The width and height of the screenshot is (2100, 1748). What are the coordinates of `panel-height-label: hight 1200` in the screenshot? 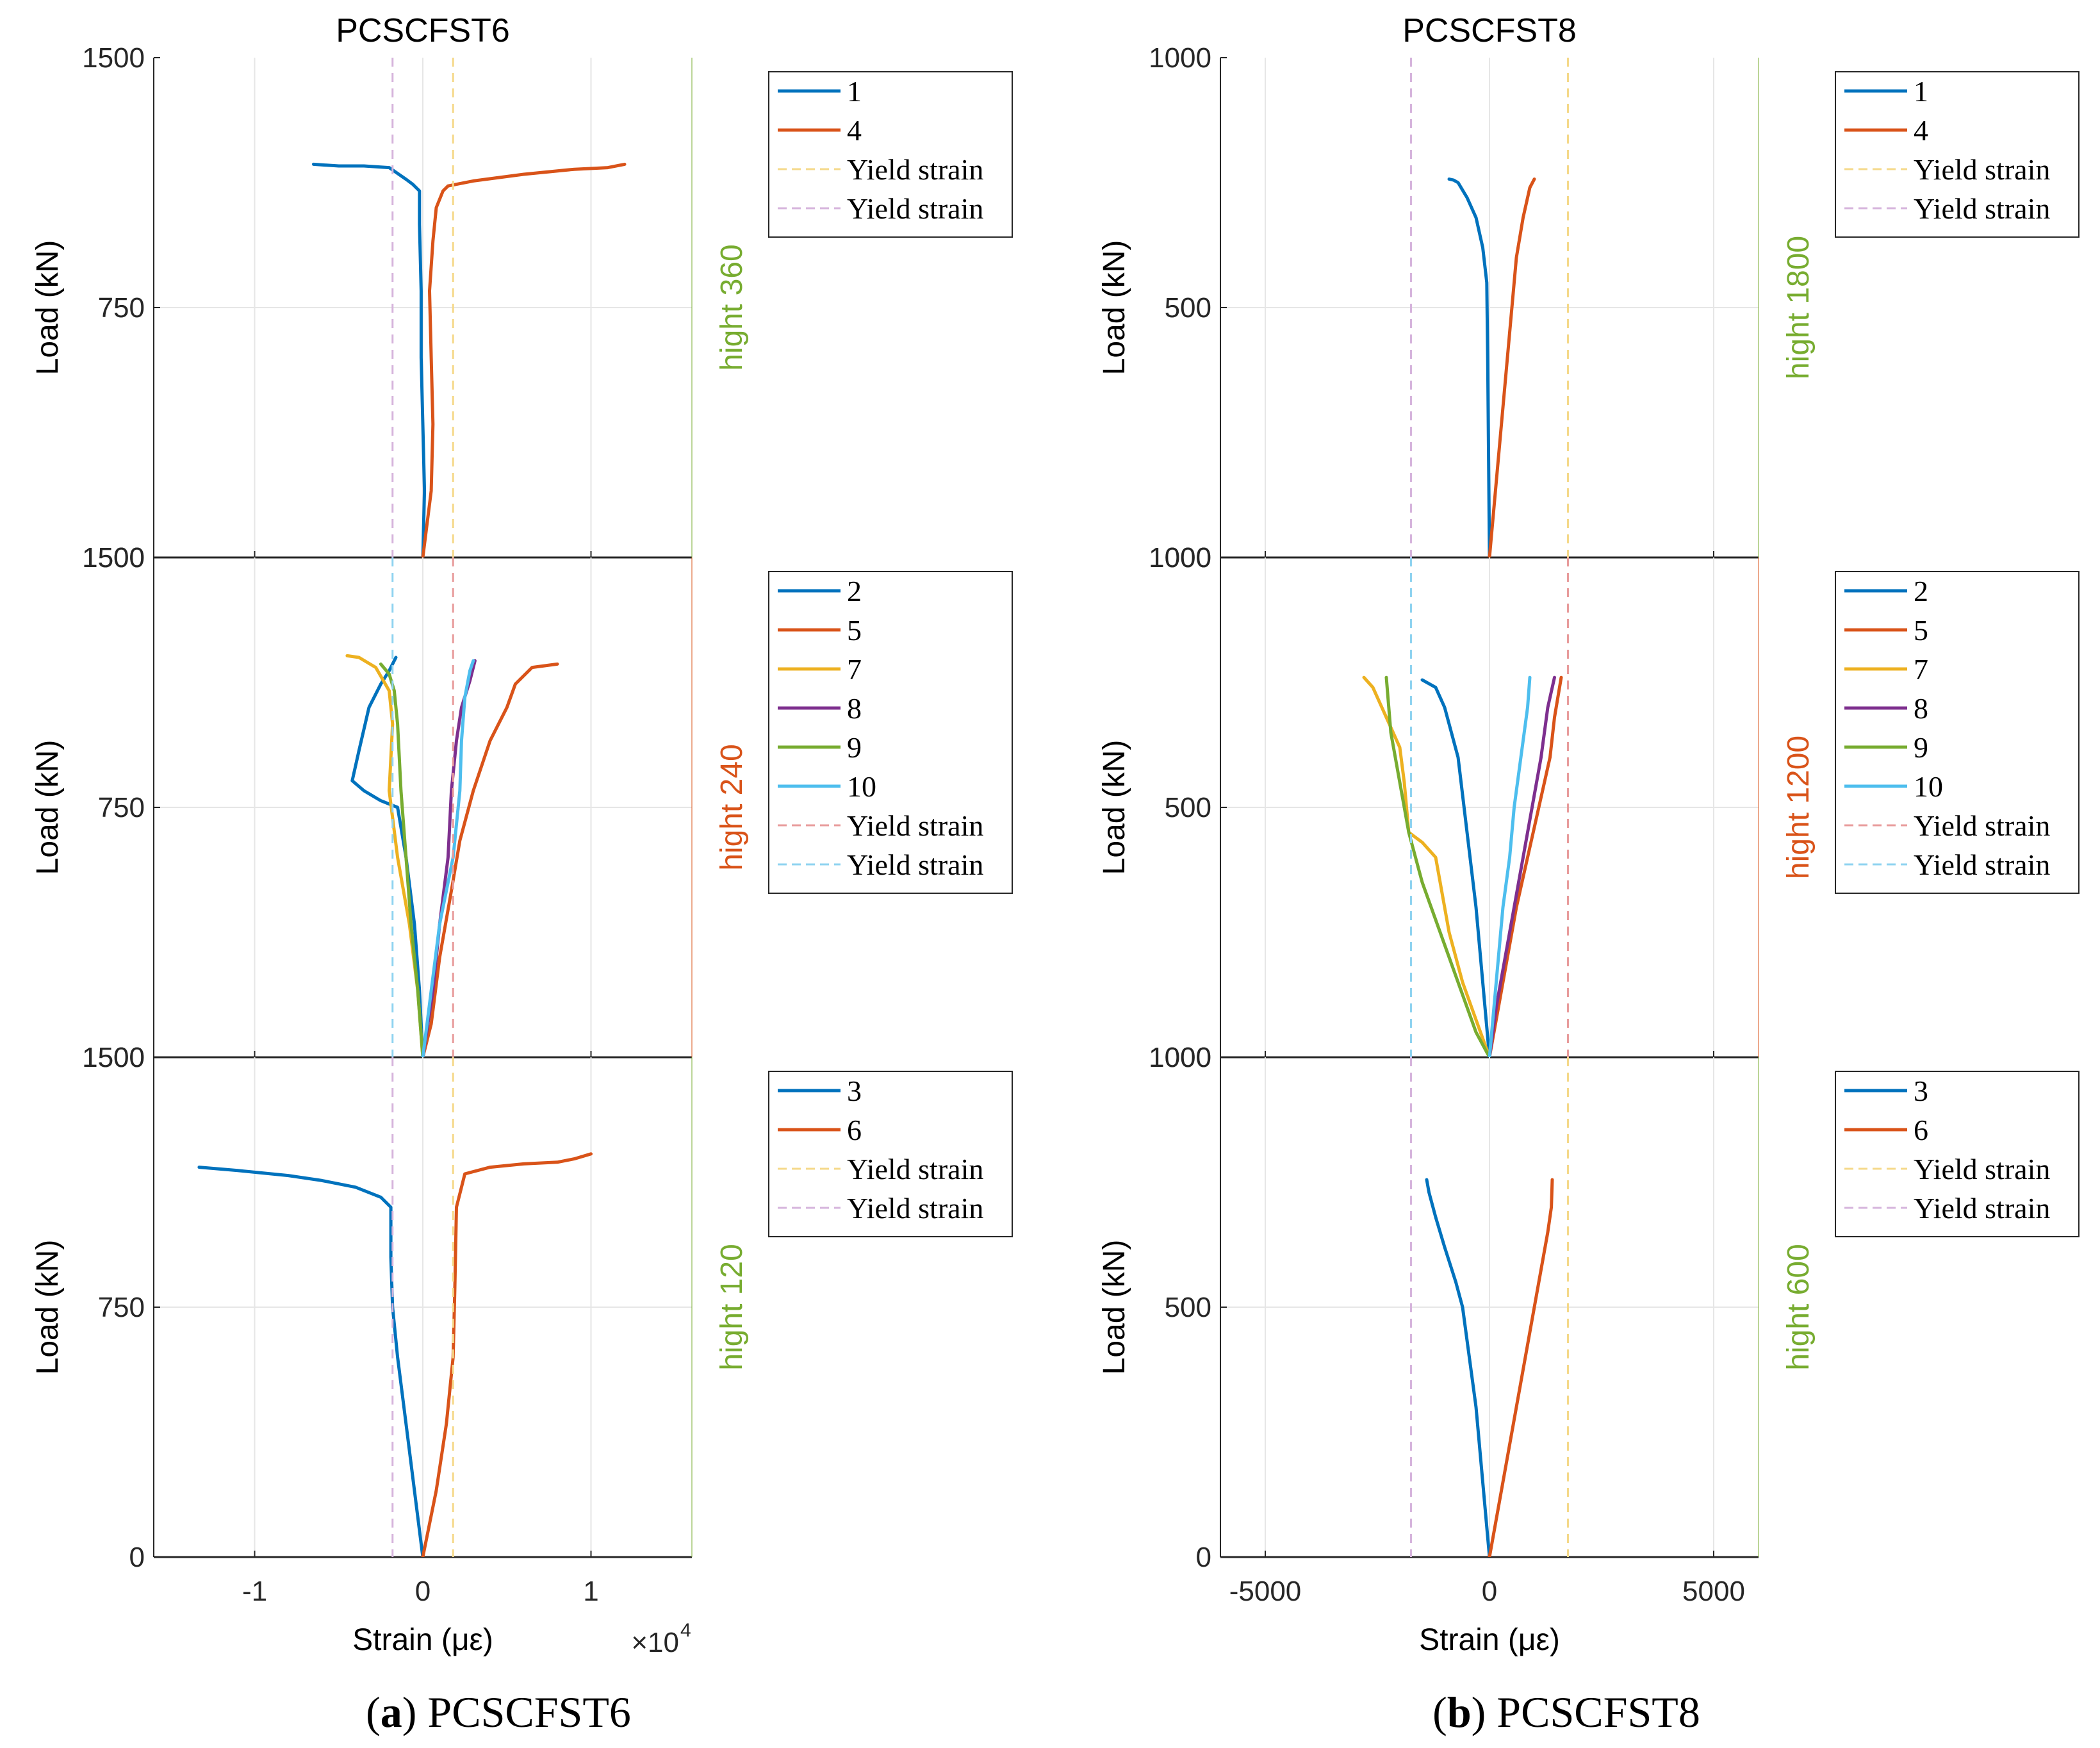 It's located at (1799, 808).